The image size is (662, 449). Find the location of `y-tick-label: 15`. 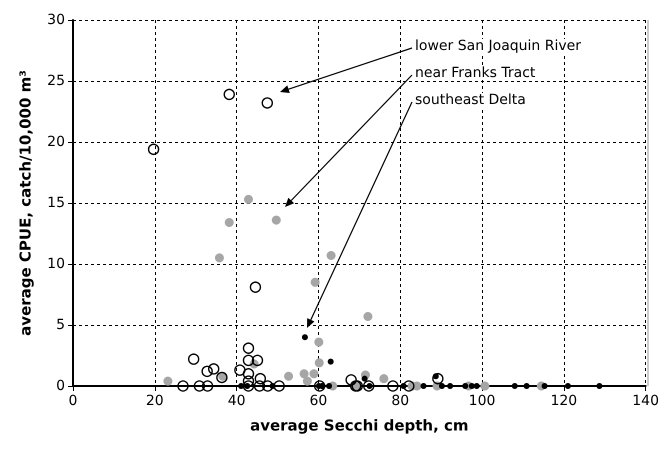

y-tick-label: 15 is located at coordinates (56, 203).